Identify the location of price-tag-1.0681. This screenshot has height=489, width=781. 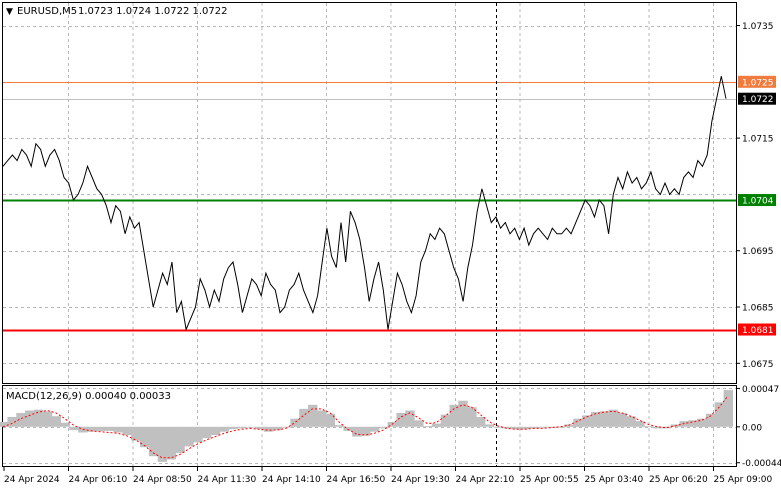
(757, 329).